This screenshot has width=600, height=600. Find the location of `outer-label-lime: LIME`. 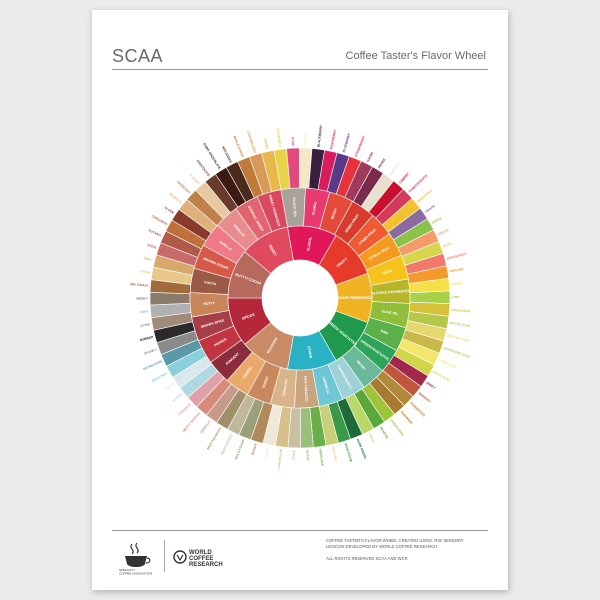

outer-label-lime: LIME is located at coordinates (456, 297).